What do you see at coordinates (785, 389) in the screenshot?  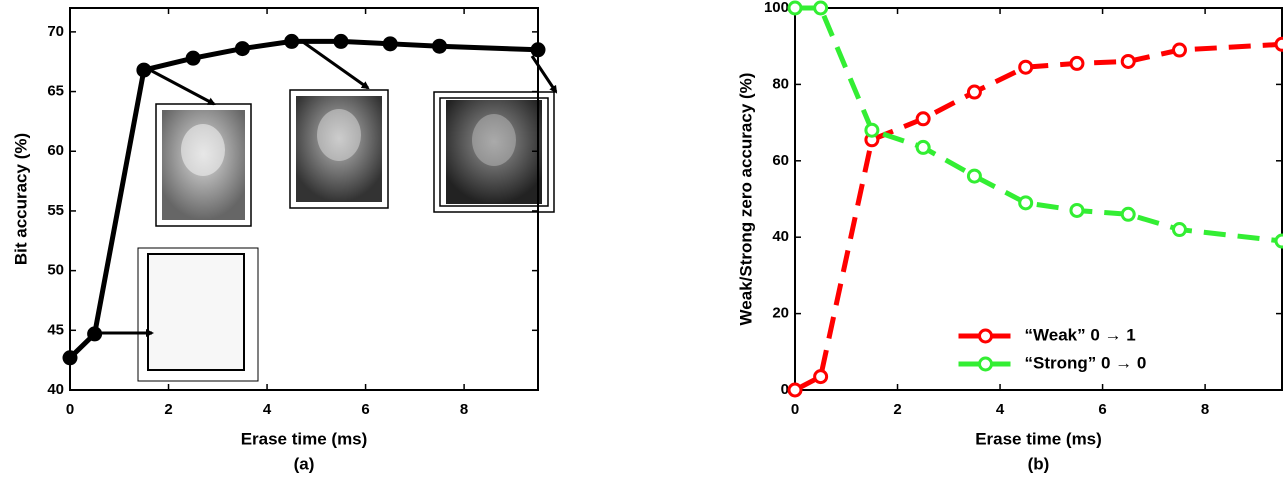 I see `y-tick-label: 0` at bounding box center [785, 389].